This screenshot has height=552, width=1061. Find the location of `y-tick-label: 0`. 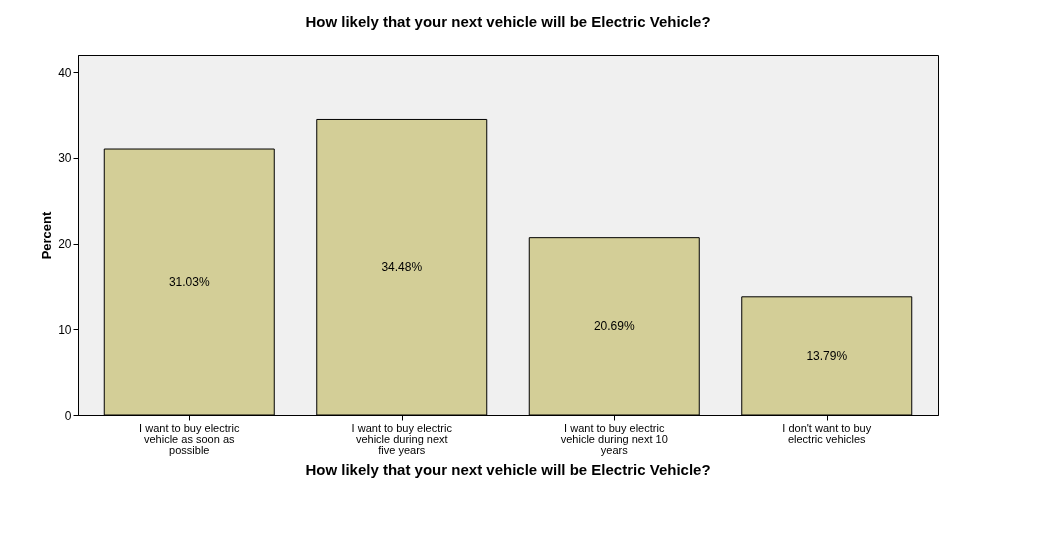

y-tick-label: 0 is located at coordinates (68, 415).